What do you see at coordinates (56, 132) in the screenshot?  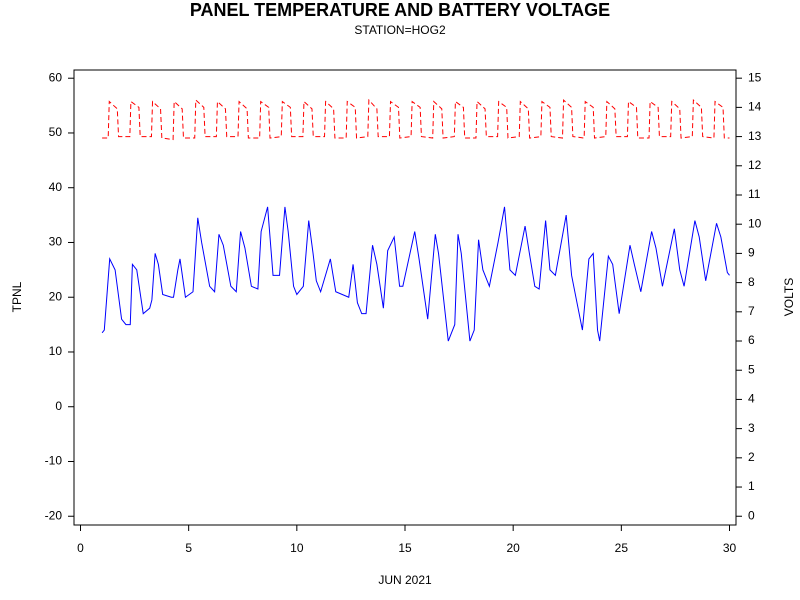 I see `y-tick-label: 50` at bounding box center [56, 132].